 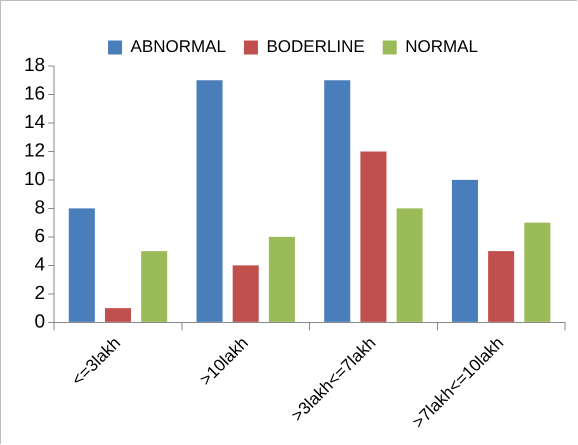 What do you see at coordinates (35, 151) in the screenshot?
I see `y-tick-label: 12` at bounding box center [35, 151].